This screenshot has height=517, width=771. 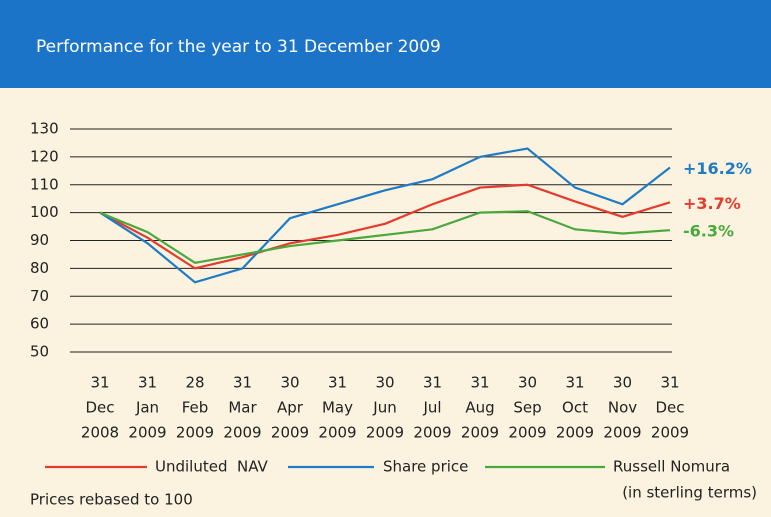 What do you see at coordinates (384, 408) in the screenshot?
I see `x-tick-label: Jun` at bounding box center [384, 408].